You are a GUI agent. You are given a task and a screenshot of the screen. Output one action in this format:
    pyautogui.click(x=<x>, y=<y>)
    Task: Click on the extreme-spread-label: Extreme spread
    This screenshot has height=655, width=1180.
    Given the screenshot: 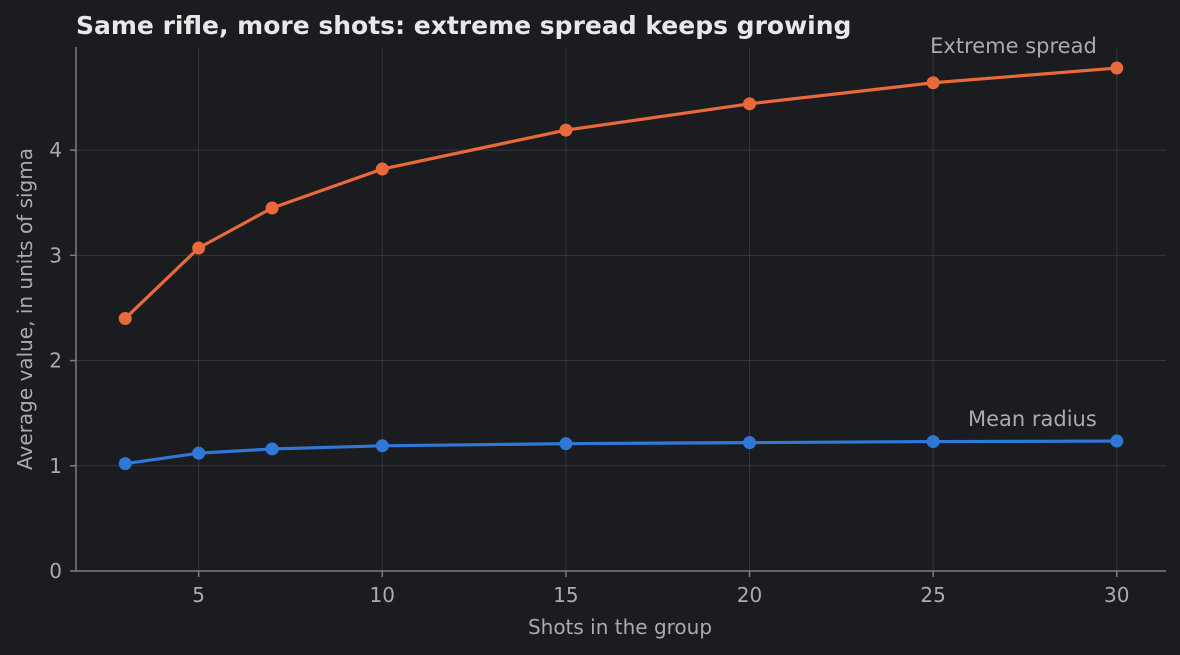 What is the action you would take?
    pyautogui.click(x=1013, y=46)
    